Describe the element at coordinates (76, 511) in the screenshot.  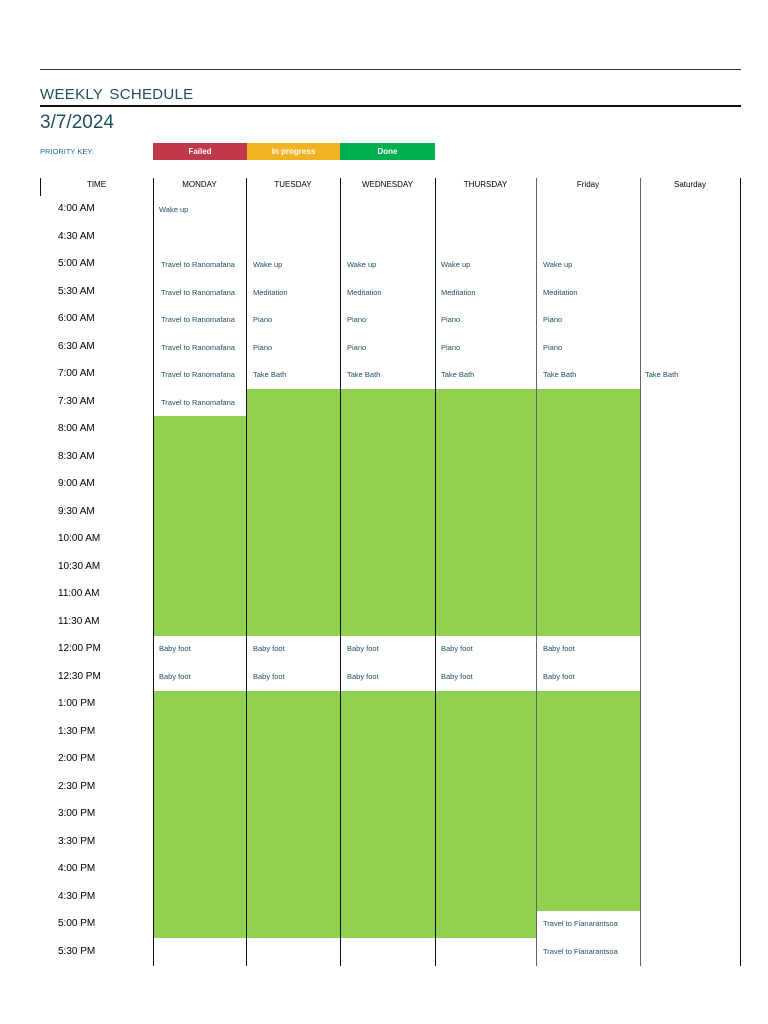
I see `time-label: 9:30 AM` at that location.